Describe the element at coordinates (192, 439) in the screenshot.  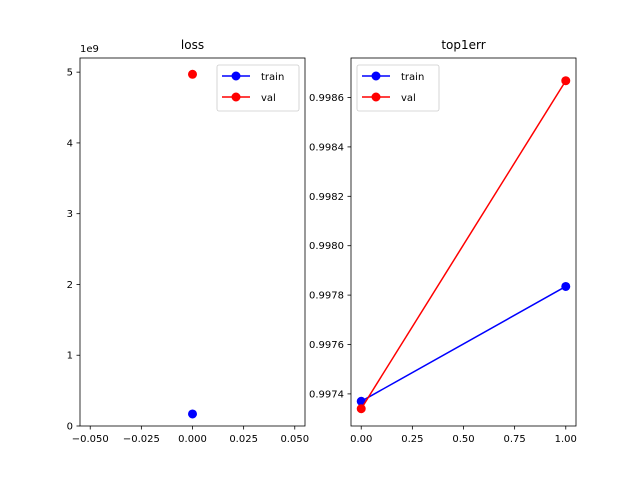
I see `x-tick-label: 0.000` at that location.